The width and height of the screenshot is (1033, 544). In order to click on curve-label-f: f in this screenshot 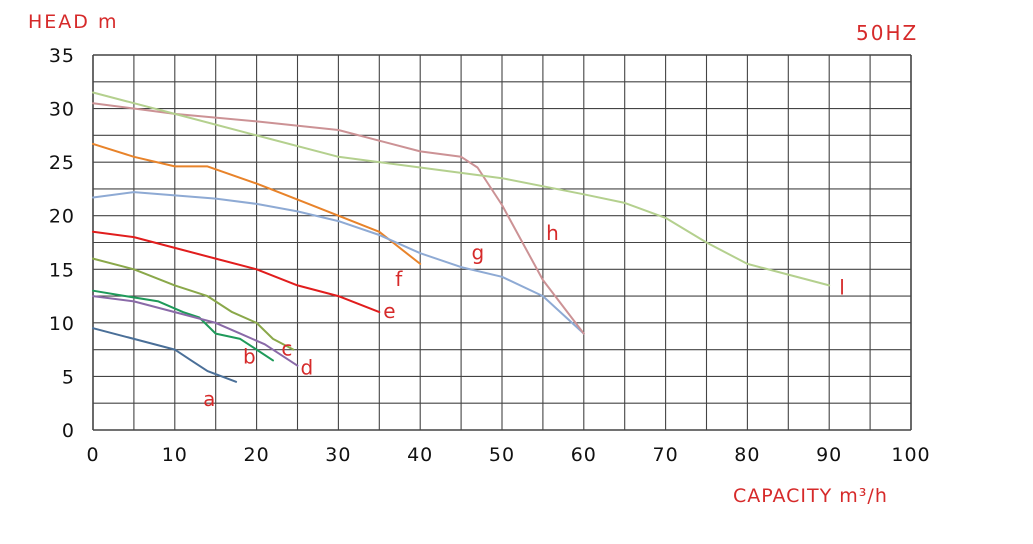, I will do `click(399, 279)`.